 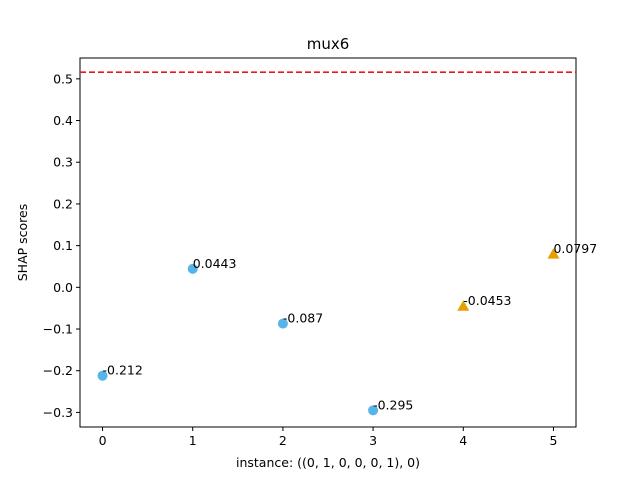 What do you see at coordinates (58, 412) in the screenshot?
I see `y-tick-label: −0.3` at bounding box center [58, 412].